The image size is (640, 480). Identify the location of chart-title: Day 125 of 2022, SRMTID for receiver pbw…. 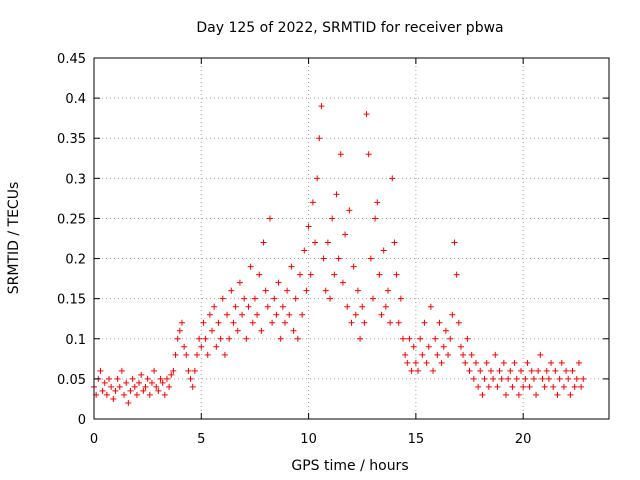
(349, 28).